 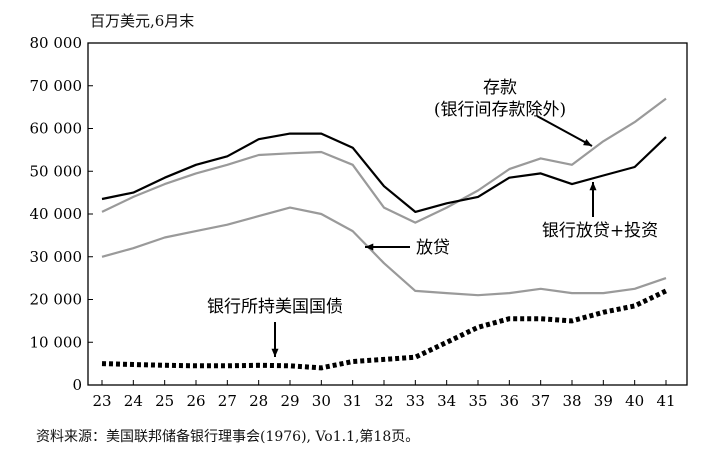 I want to click on x-tick-label: 32, so click(x=383, y=401).